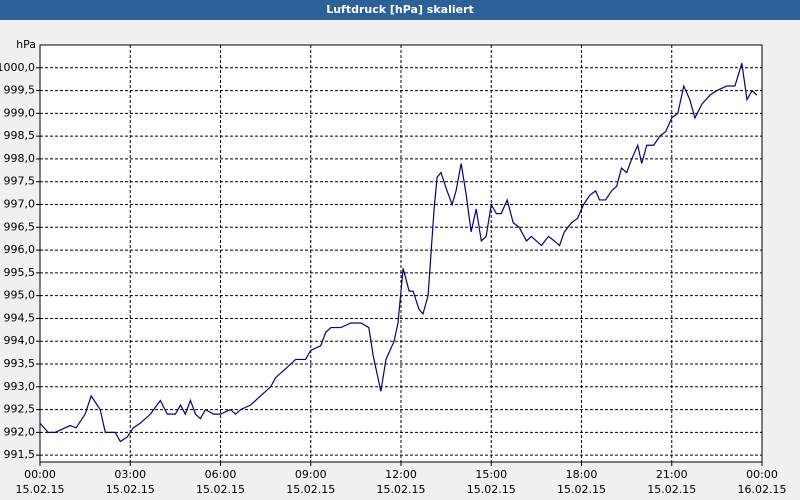  What do you see at coordinates (17, 67) in the screenshot?
I see `y-tick-label: 1000,0` at bounding box center [17, 67].